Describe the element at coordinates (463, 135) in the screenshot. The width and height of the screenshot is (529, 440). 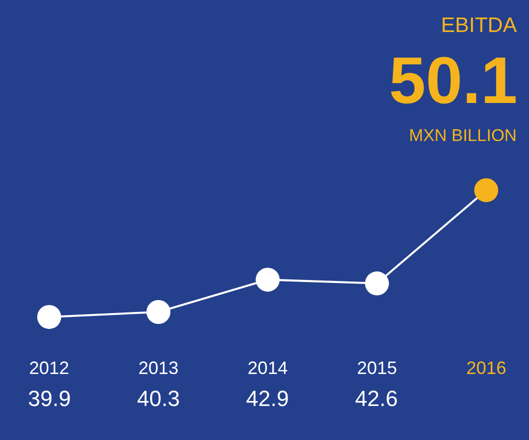
I see `chart-subtitle: MXN BILLION` at that location.